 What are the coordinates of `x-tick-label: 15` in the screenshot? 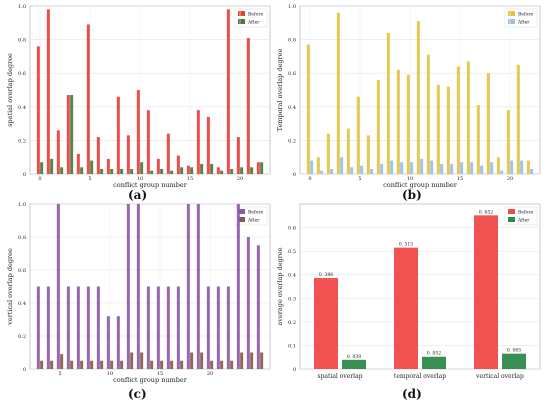 It's located at (190, 179).